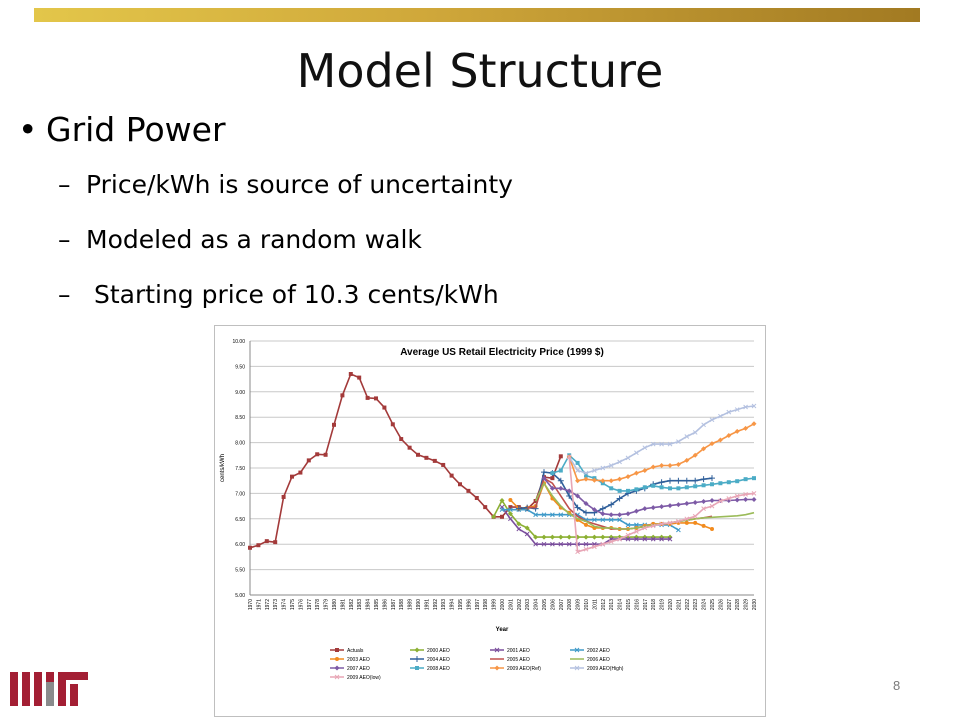 The height and width of the screenshot is (722, 960). What do you see at coordinates (671, 604) in the screenshot?
I see `x-tick-label: 2020` at bounding box center [671, 604].